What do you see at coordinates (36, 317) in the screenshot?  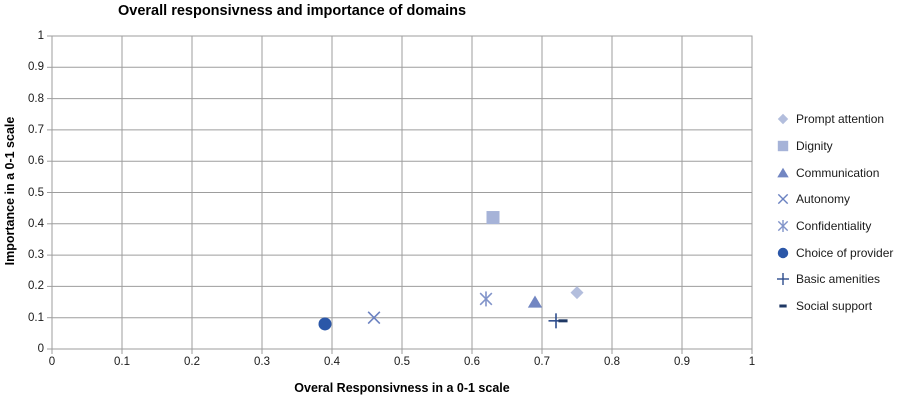 I see `y-tick-label: 0.1` at bounding box center [36, 317].